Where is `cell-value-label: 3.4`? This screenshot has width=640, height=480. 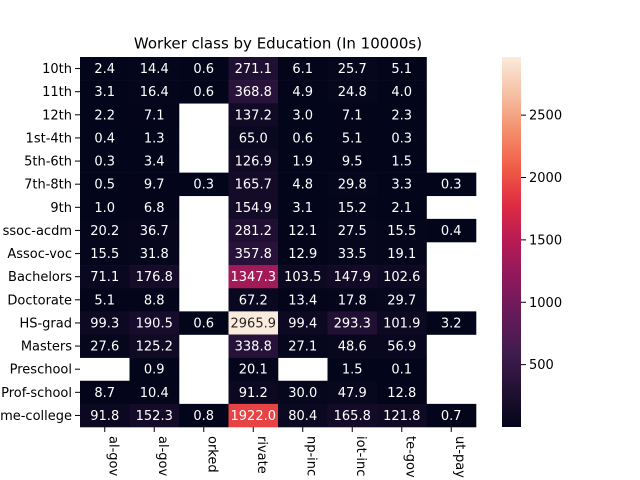 cell-value-label: 3.4 is located at coordinates (154, 162).